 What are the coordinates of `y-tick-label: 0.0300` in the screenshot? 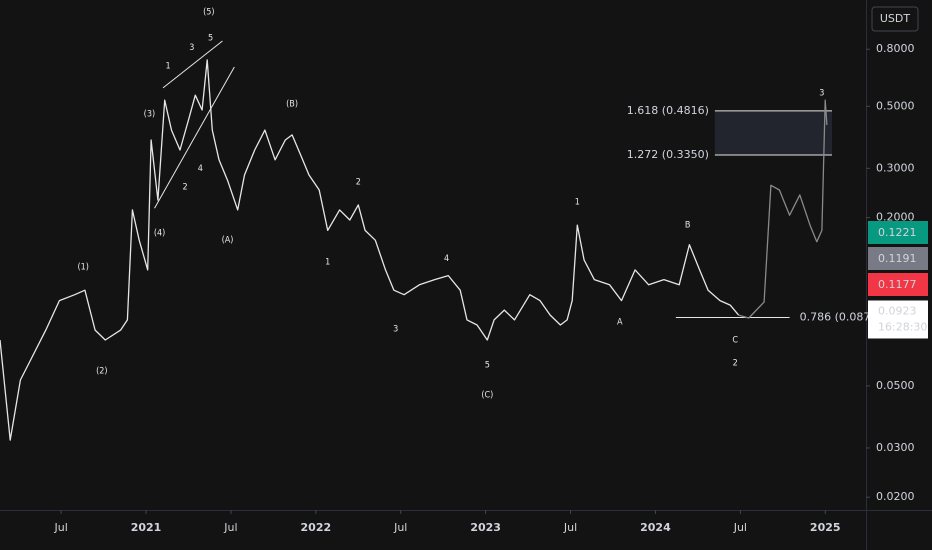 It's located at (895, 447).